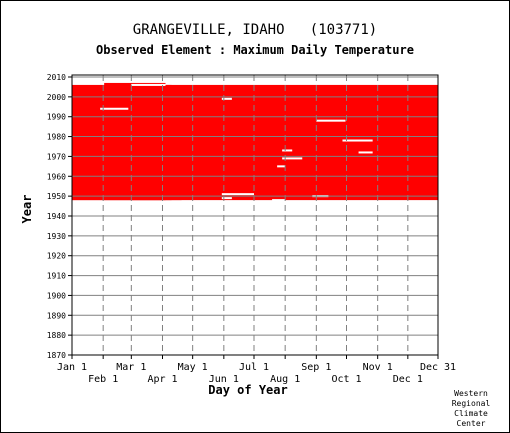 The width and height of the screenshot is (510, 433). I want to click on y-tick-label: 1970, so click(56, 156).